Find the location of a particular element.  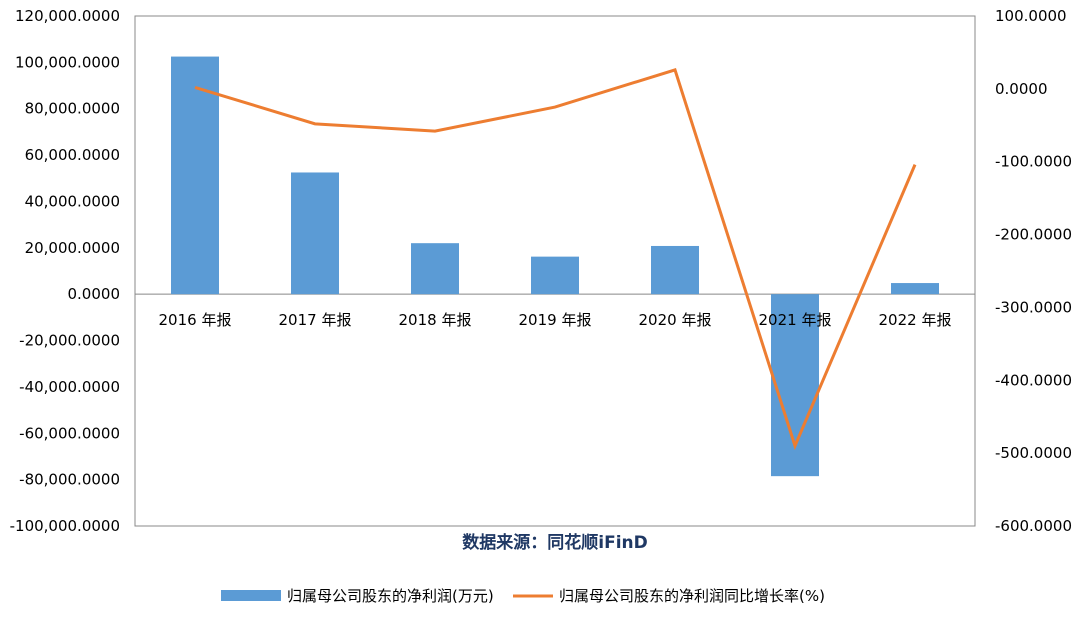

left-axis-tick-label: 20,000.0000 is located at coordinates (72, 248).